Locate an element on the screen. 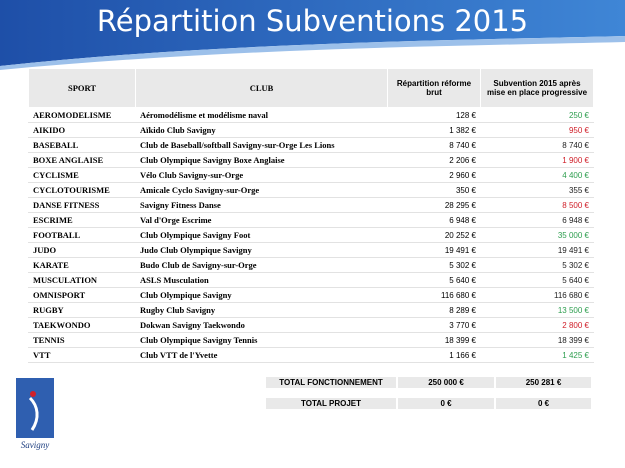  subvention-cell: 19 491 € is located at coordinates (537, 250).